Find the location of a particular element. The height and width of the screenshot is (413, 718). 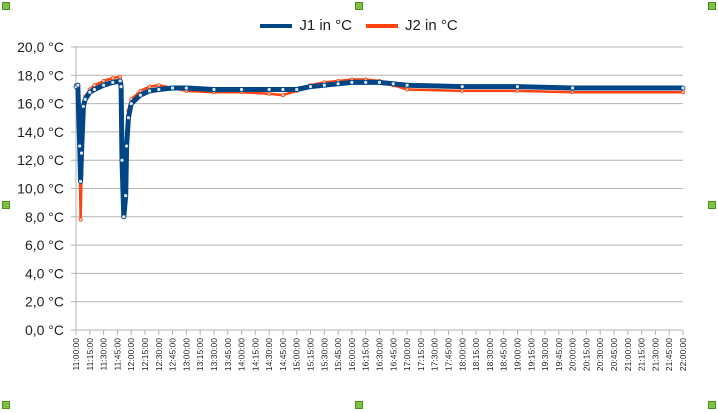

x-tick-label: 18:45:00 is located at coordinates (504, 354).